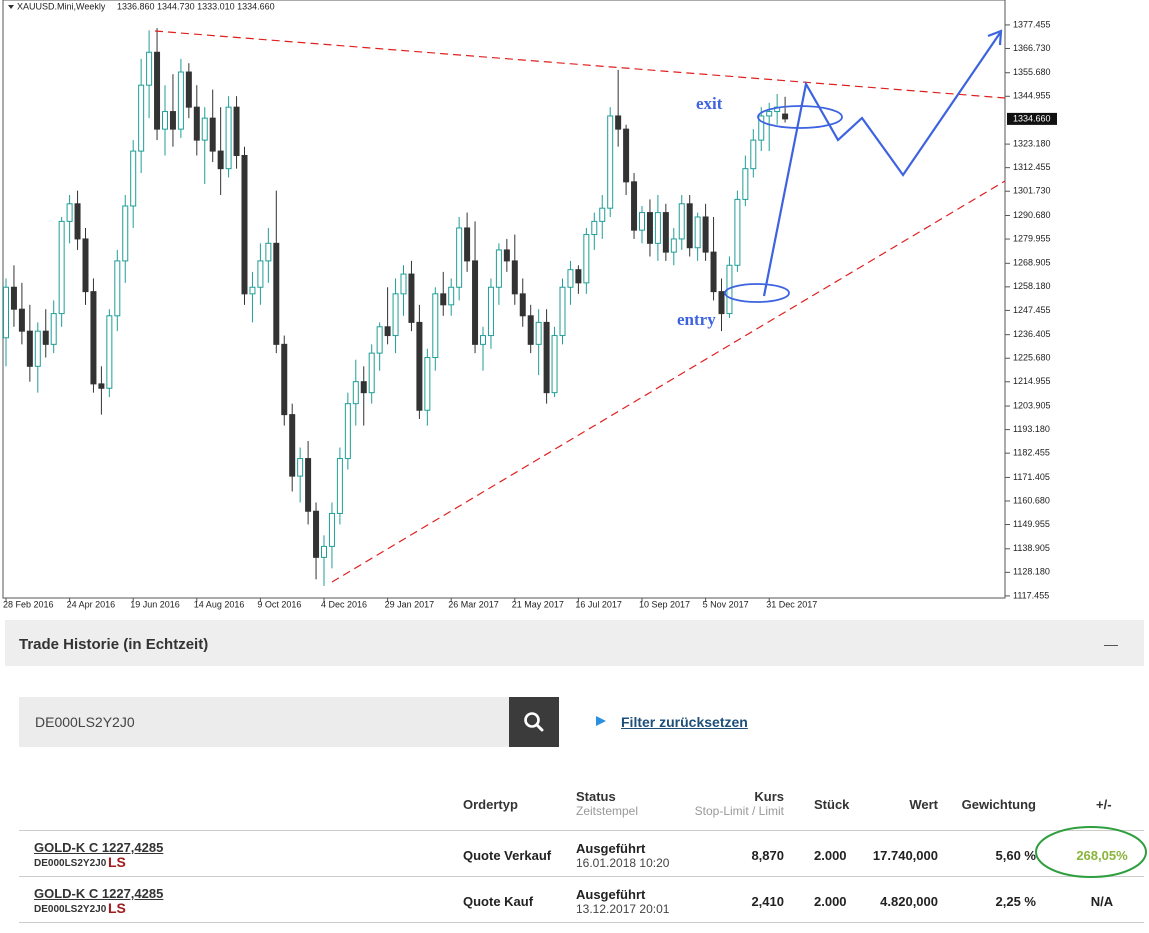 The width and height of the screenshot is (1149, 933). What do you see at coordinates (279, 604) in the screenshot?
I see `x-tick-label: 9 Oct 2016` at bounding box center [279, 604].